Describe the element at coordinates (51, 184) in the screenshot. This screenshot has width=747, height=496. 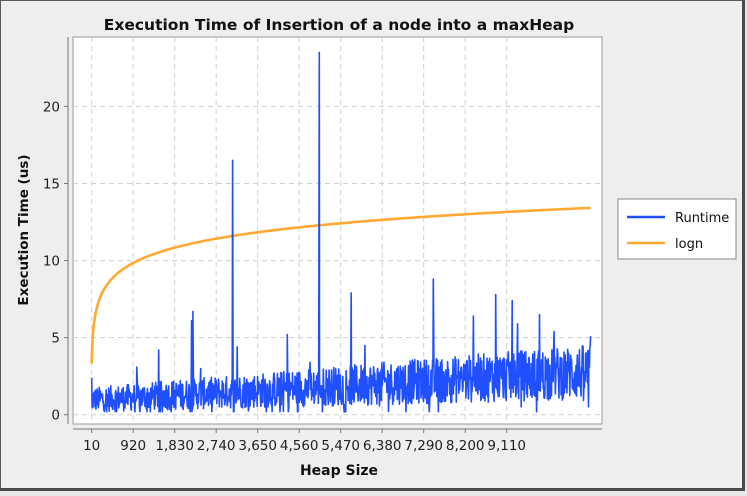
I see `y-tick-label: 15` at that location.